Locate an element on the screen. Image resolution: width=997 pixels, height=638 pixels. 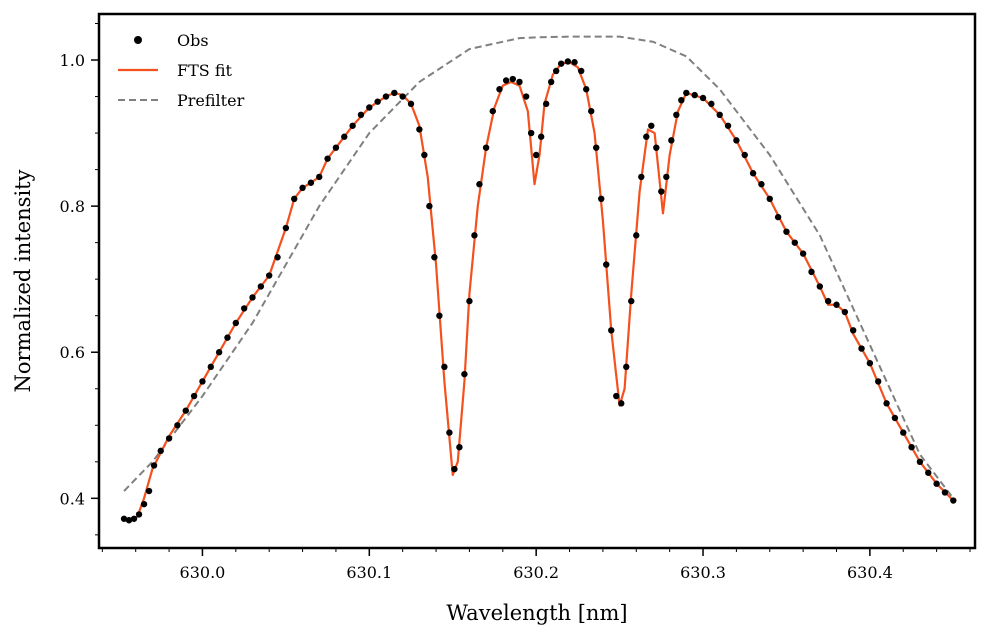
y-tick-label: 0.4 is located at coordinates (72, 498).